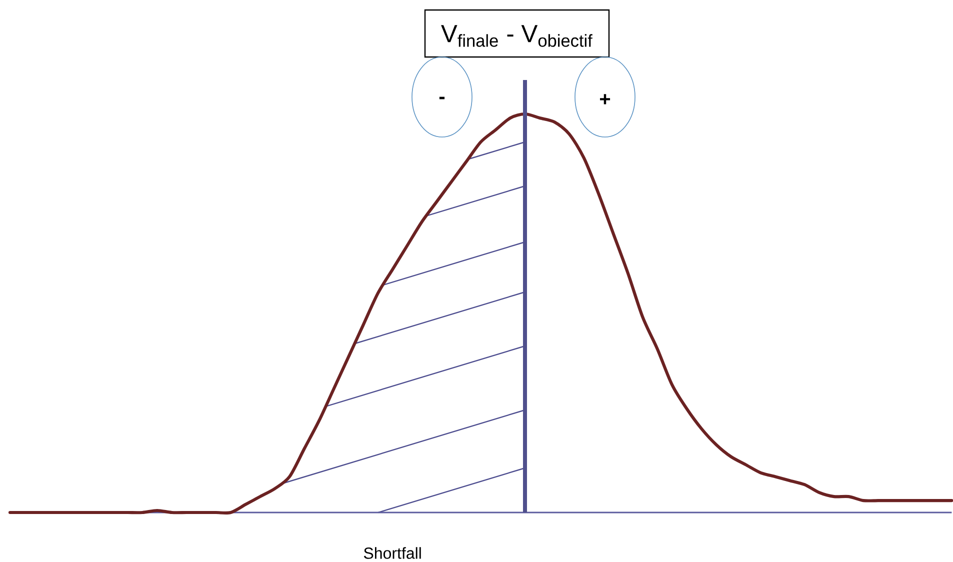 The image size is (953, 562). What do you see at coordinates (516, 36) in the screenshot?
I see `chart-title: V$_{finale}$ - V$_{obiectif}$` at bounding box center [516, 36].